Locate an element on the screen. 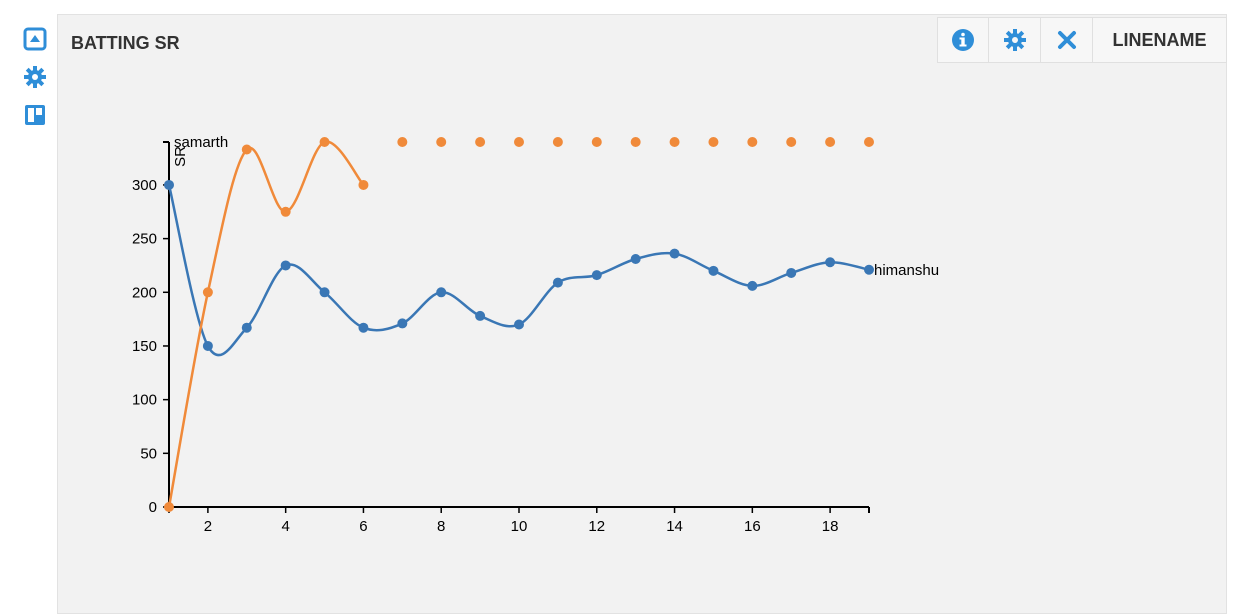 The image size is (1240, 614). x-tick-label: 12 is located at coordinates (596, 526).